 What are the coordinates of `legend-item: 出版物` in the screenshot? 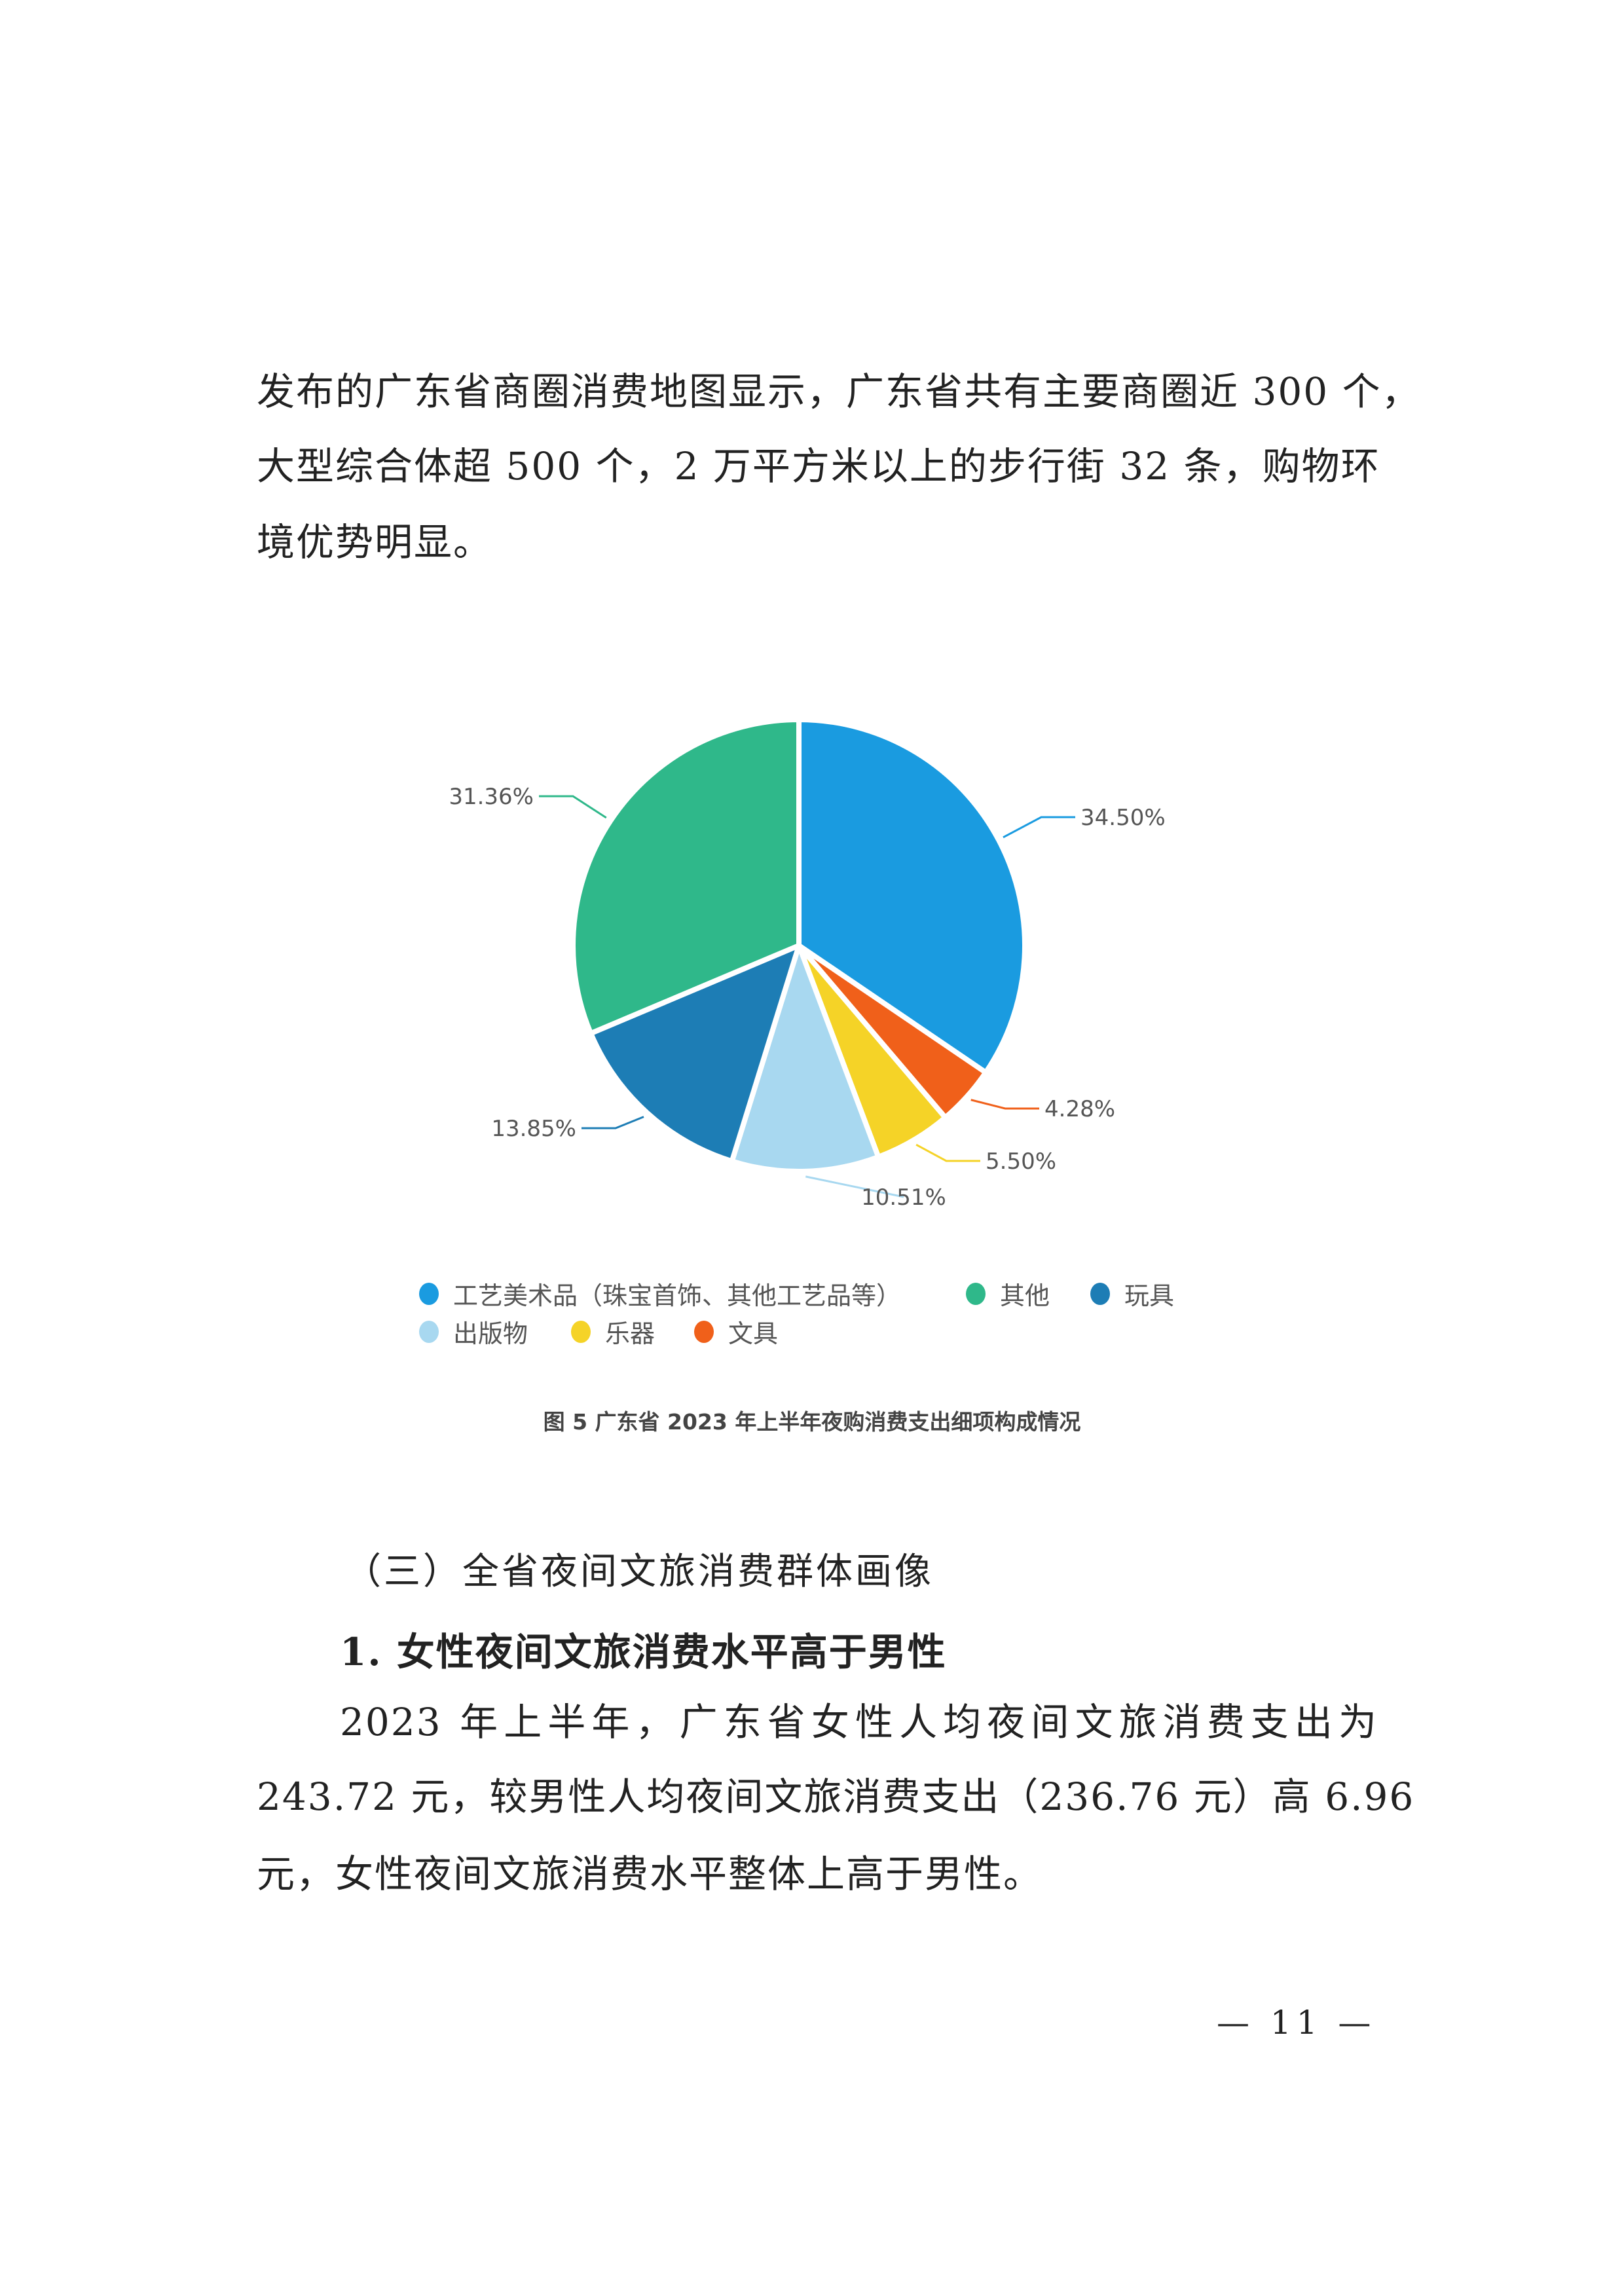 It's located at (473, 1331).